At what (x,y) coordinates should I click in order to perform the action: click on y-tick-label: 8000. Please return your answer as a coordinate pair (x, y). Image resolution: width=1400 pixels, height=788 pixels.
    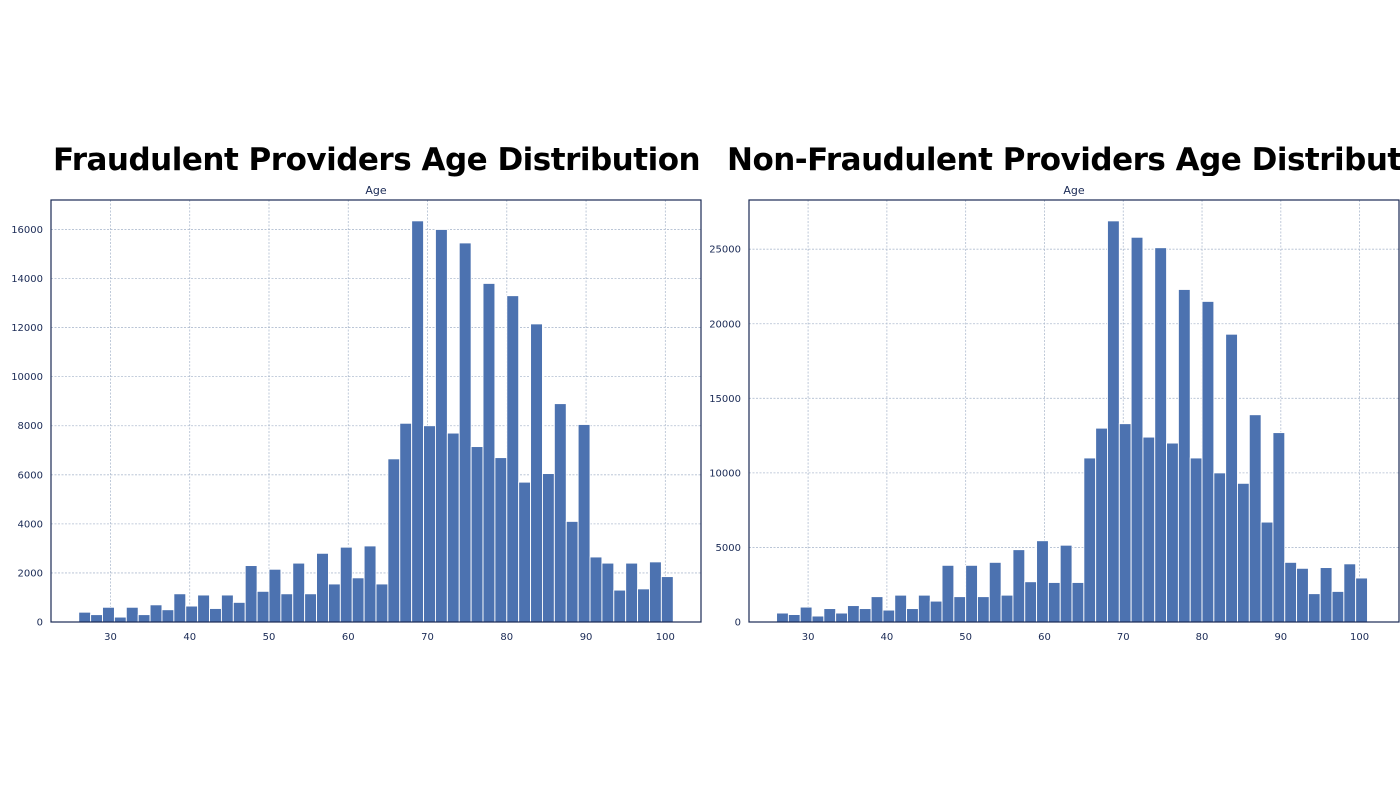
    Looking at the image, I should click on (30, 426).